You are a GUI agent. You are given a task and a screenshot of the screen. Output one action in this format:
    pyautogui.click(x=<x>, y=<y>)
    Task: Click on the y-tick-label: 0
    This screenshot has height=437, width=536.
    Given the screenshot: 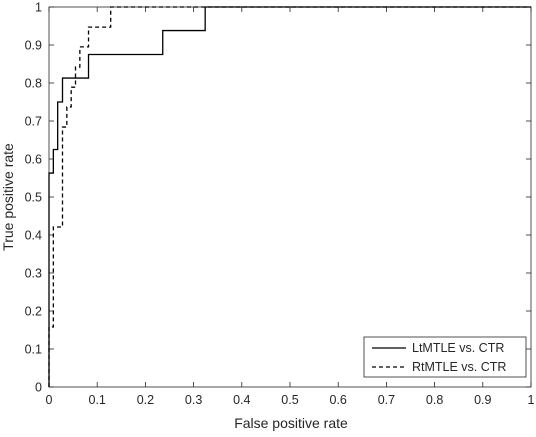 What is the action you would take?
    pyautogui.click(x=38, y=388)
    